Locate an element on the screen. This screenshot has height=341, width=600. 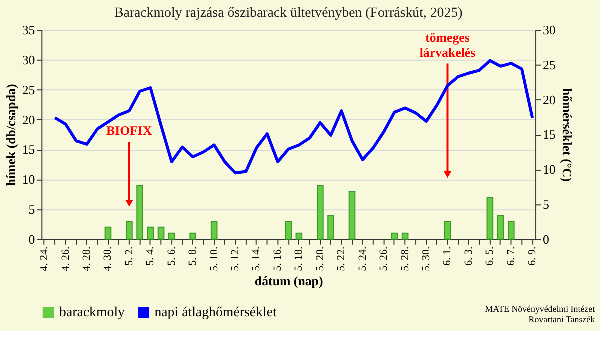
x-tick-label: 5. 18. is located at coordinates (299, 259).